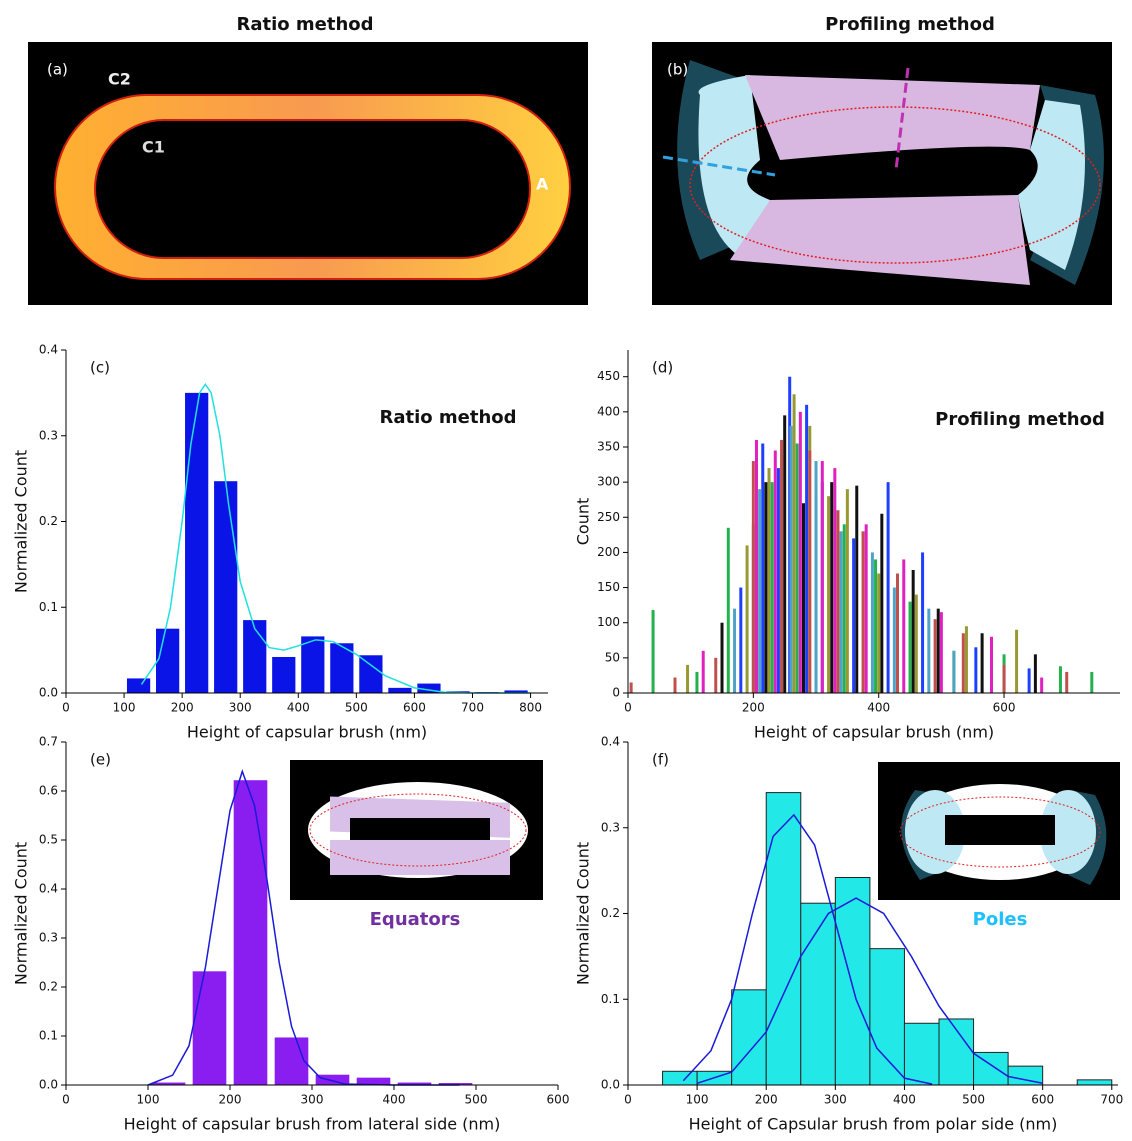 This screenshot has width=1132, height=1141. I want to click on panel-label: (a), so click(57, 70).